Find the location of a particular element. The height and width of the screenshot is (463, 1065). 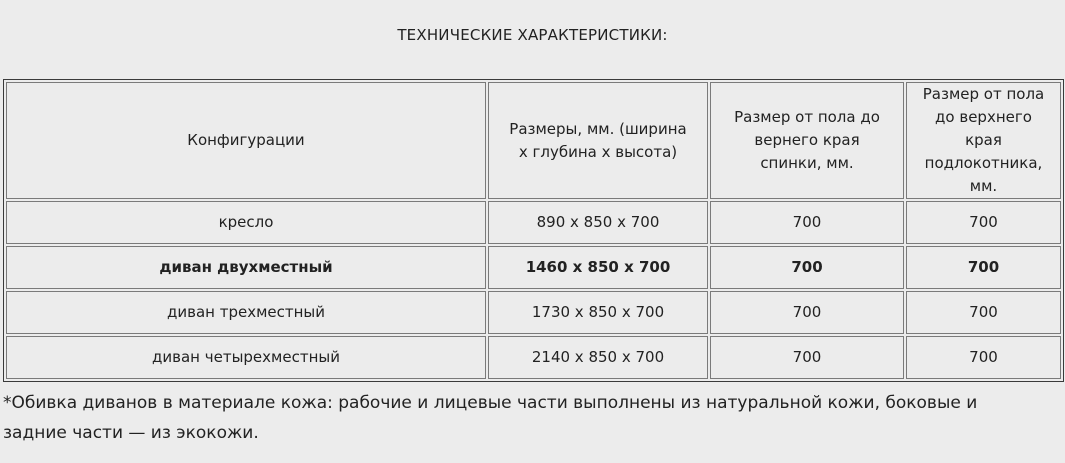

table-row: диван двухместный 1460 х 850 х 700 700 700 is located at coordinates (533, 267).